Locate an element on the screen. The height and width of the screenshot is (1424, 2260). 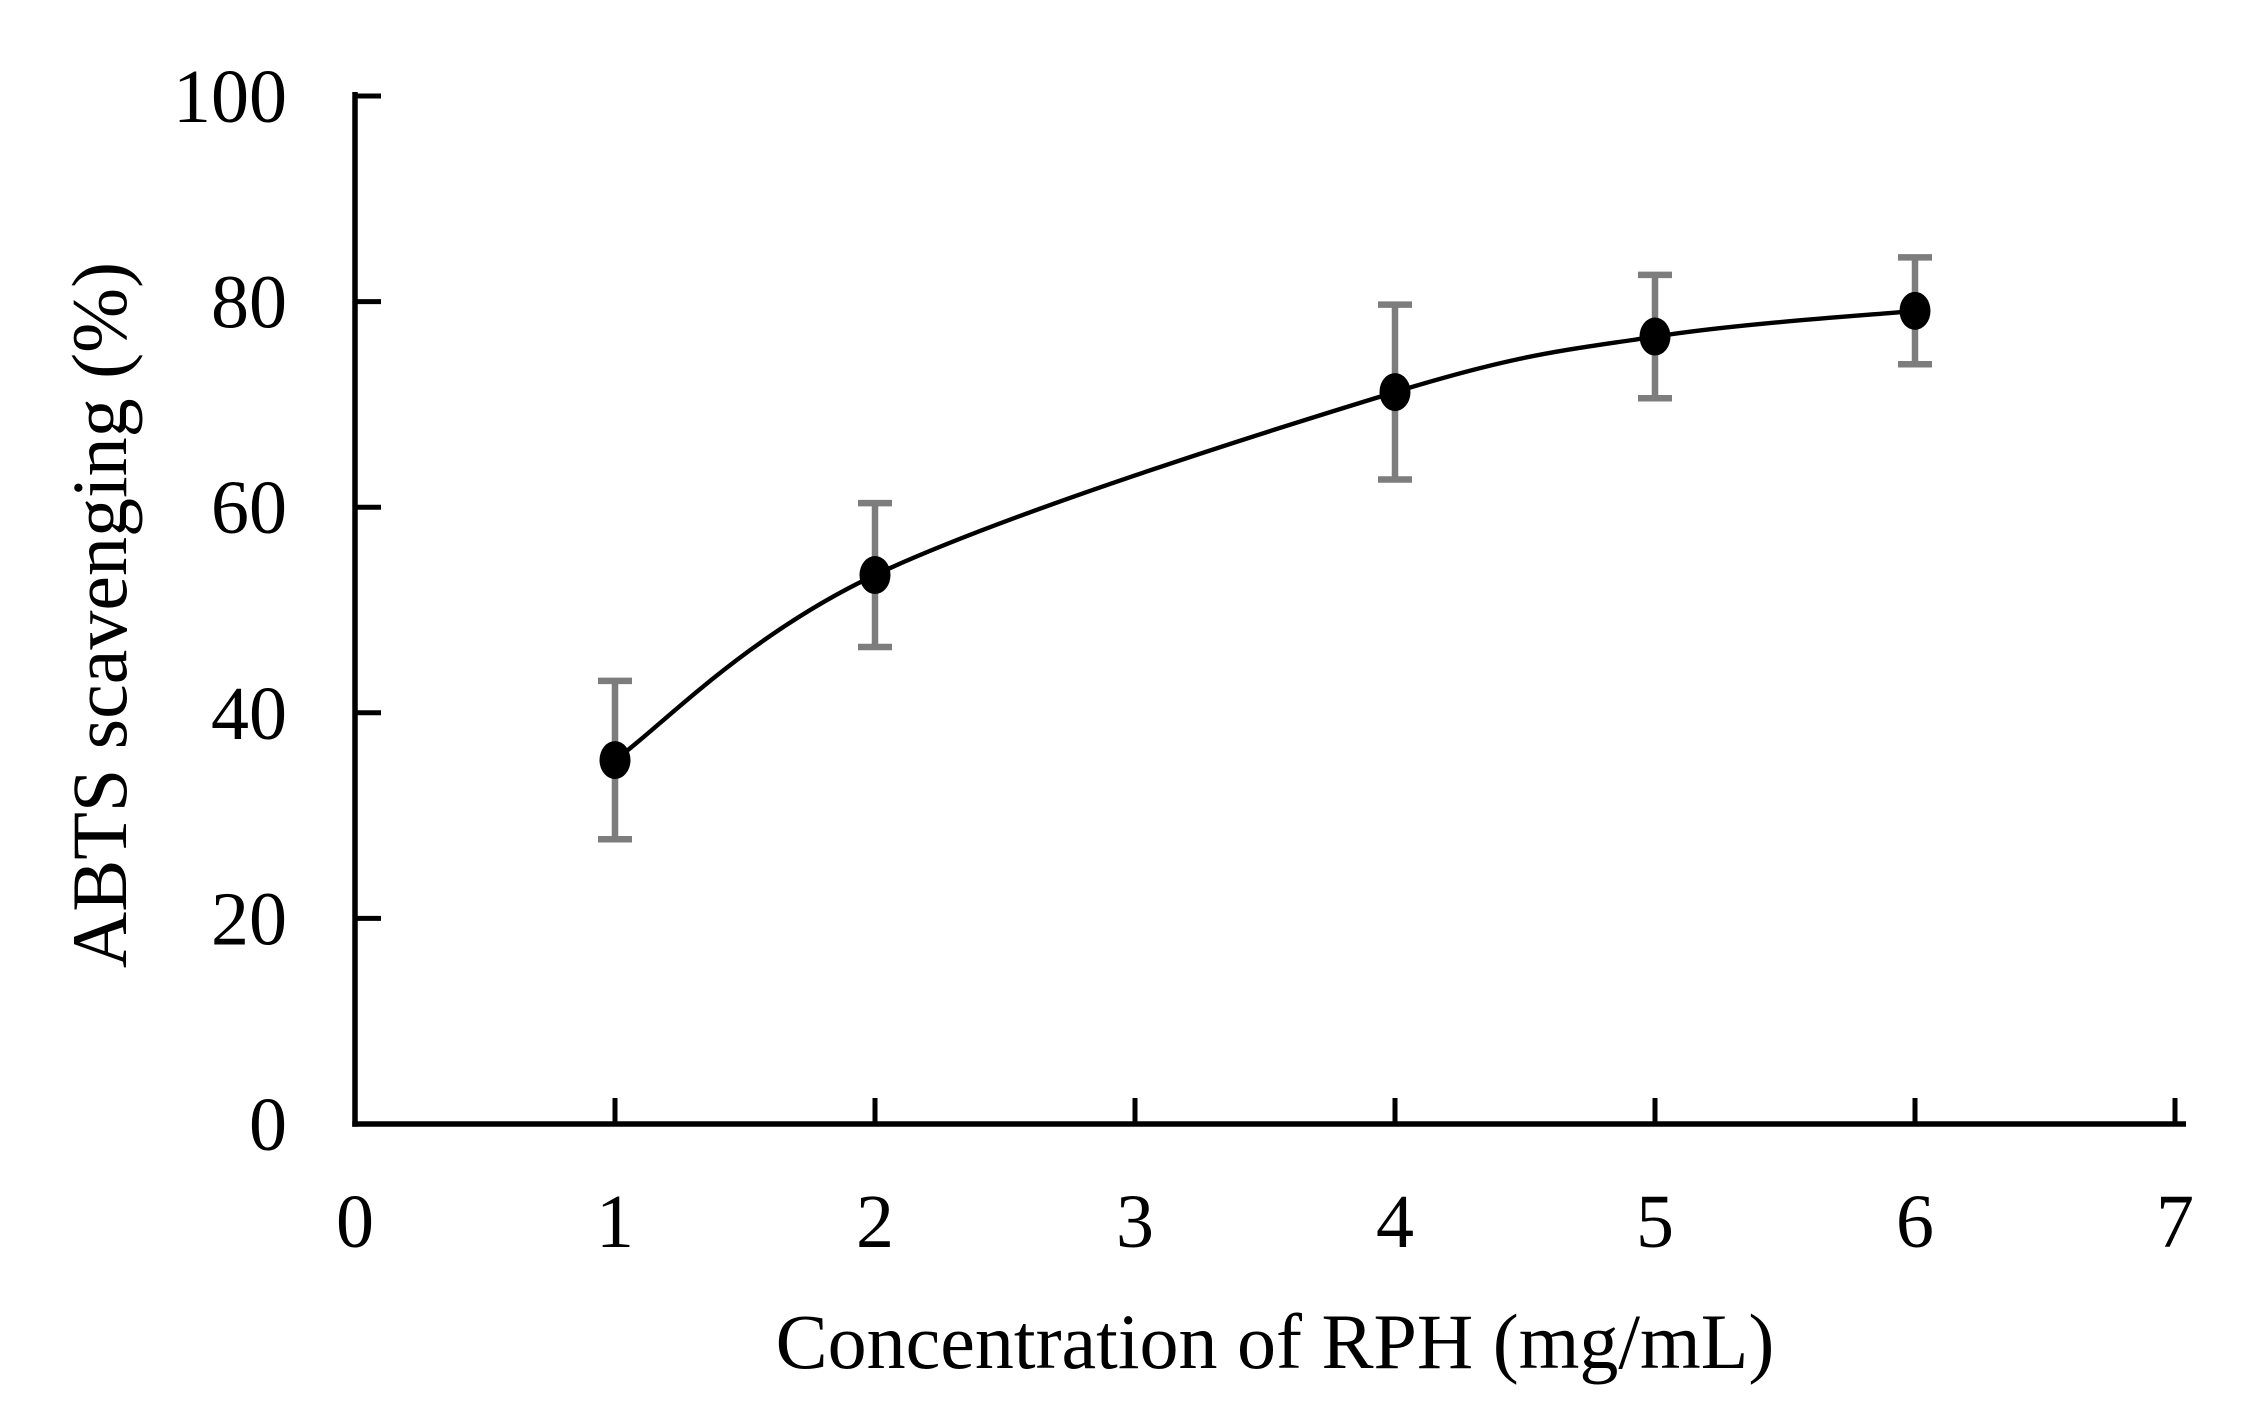
y-tick-label: 80 is located at coordinates (249, 303).